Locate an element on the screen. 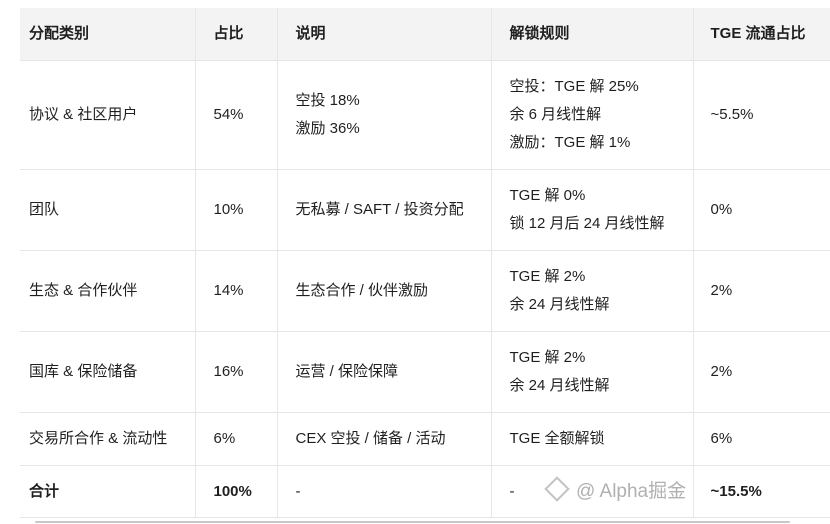 This screenshot has width=830, height=524. total-category-cell-line: 合计 is located at coordinates (44, 491).